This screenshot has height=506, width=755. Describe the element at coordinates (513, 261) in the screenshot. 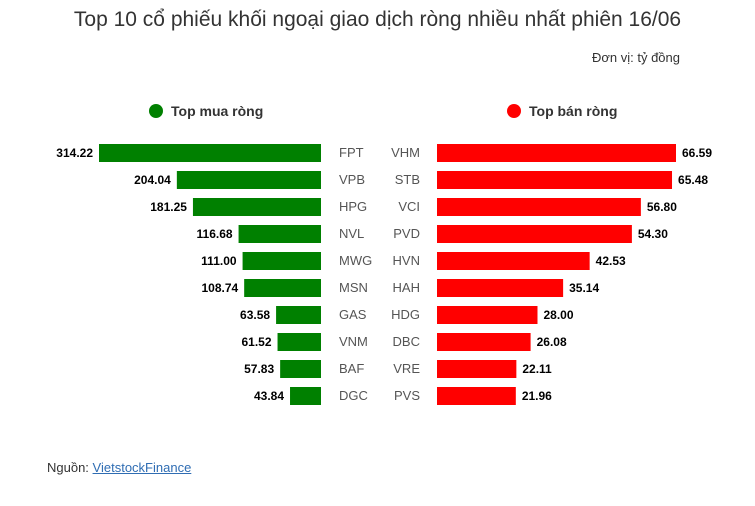

I see `sell-bar-hvn` at that location.